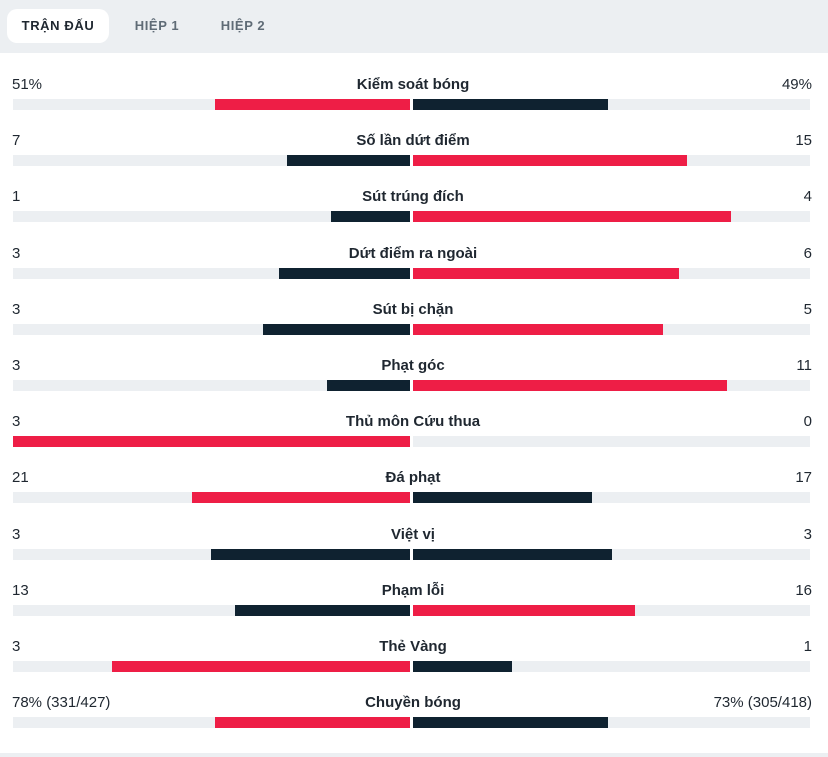  Describe the element at coordinates (807, 253) in the screenshot. I see `away-stat-value: 6` at that location.